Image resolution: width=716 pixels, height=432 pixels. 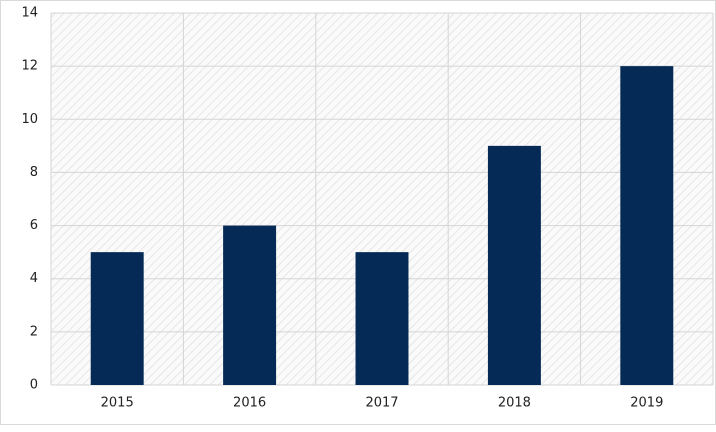 What do you see at coordinates (34, 225) in the screenshot?
I see `y-tick-label: 6` at bounding box center [34, 225].